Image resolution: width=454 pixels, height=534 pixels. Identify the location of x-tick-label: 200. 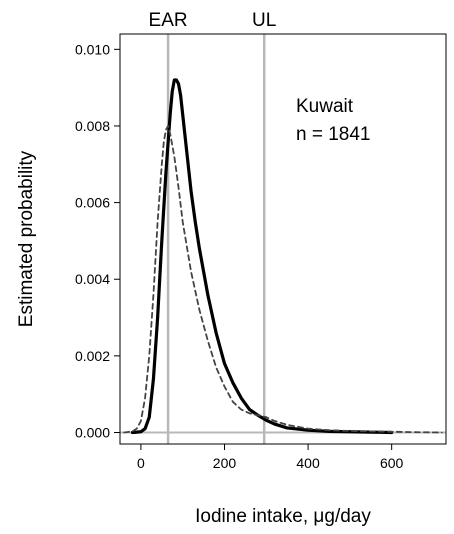
(225, 463).